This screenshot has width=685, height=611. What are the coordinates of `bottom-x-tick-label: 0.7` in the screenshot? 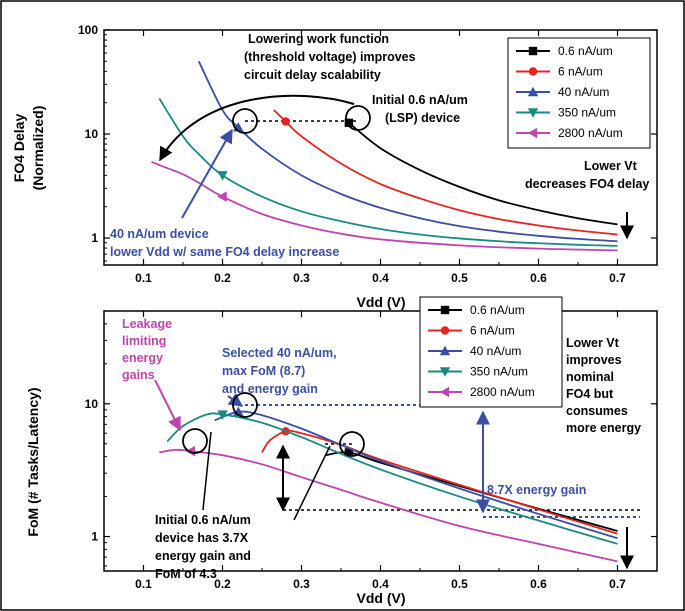 It's located at (617, 584).